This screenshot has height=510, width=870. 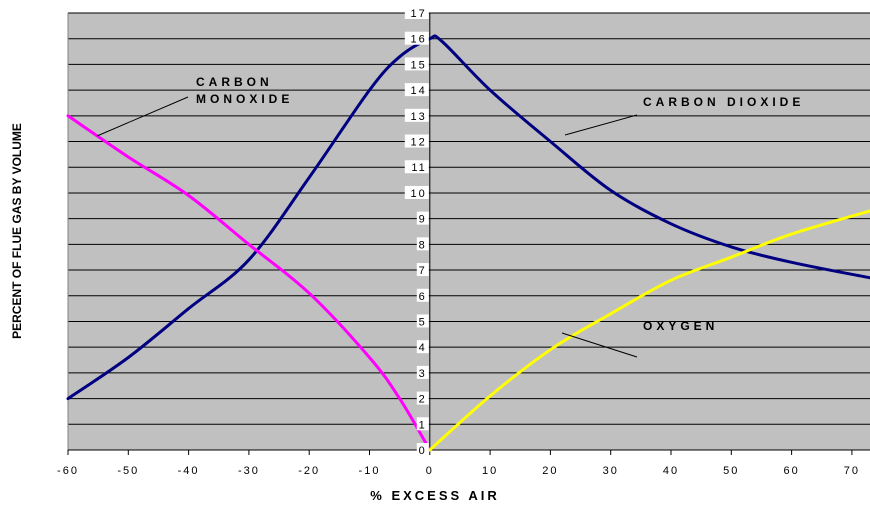 I want to click on carbon-dioxide-annotation: CARBON DIOXIDE, so click(x=723, y=102).